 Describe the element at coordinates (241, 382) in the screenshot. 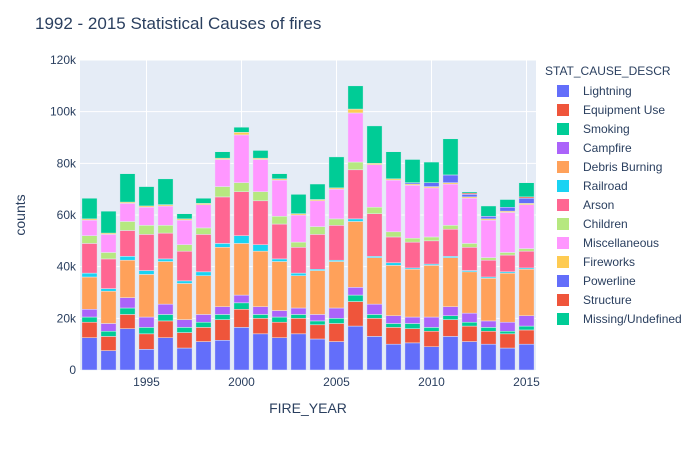

I see `x-tick-label: 2000` at that location.